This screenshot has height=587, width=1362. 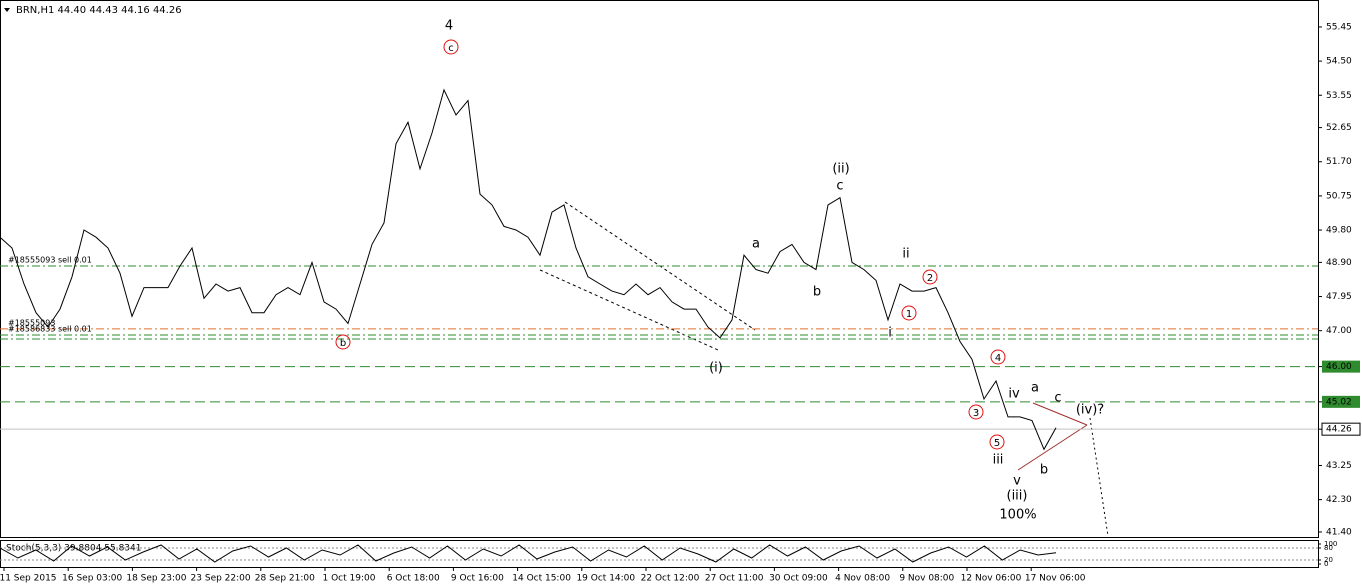 I want to click on x-tick-label: 27 Oct 11:00, so click(x=734, y=579).